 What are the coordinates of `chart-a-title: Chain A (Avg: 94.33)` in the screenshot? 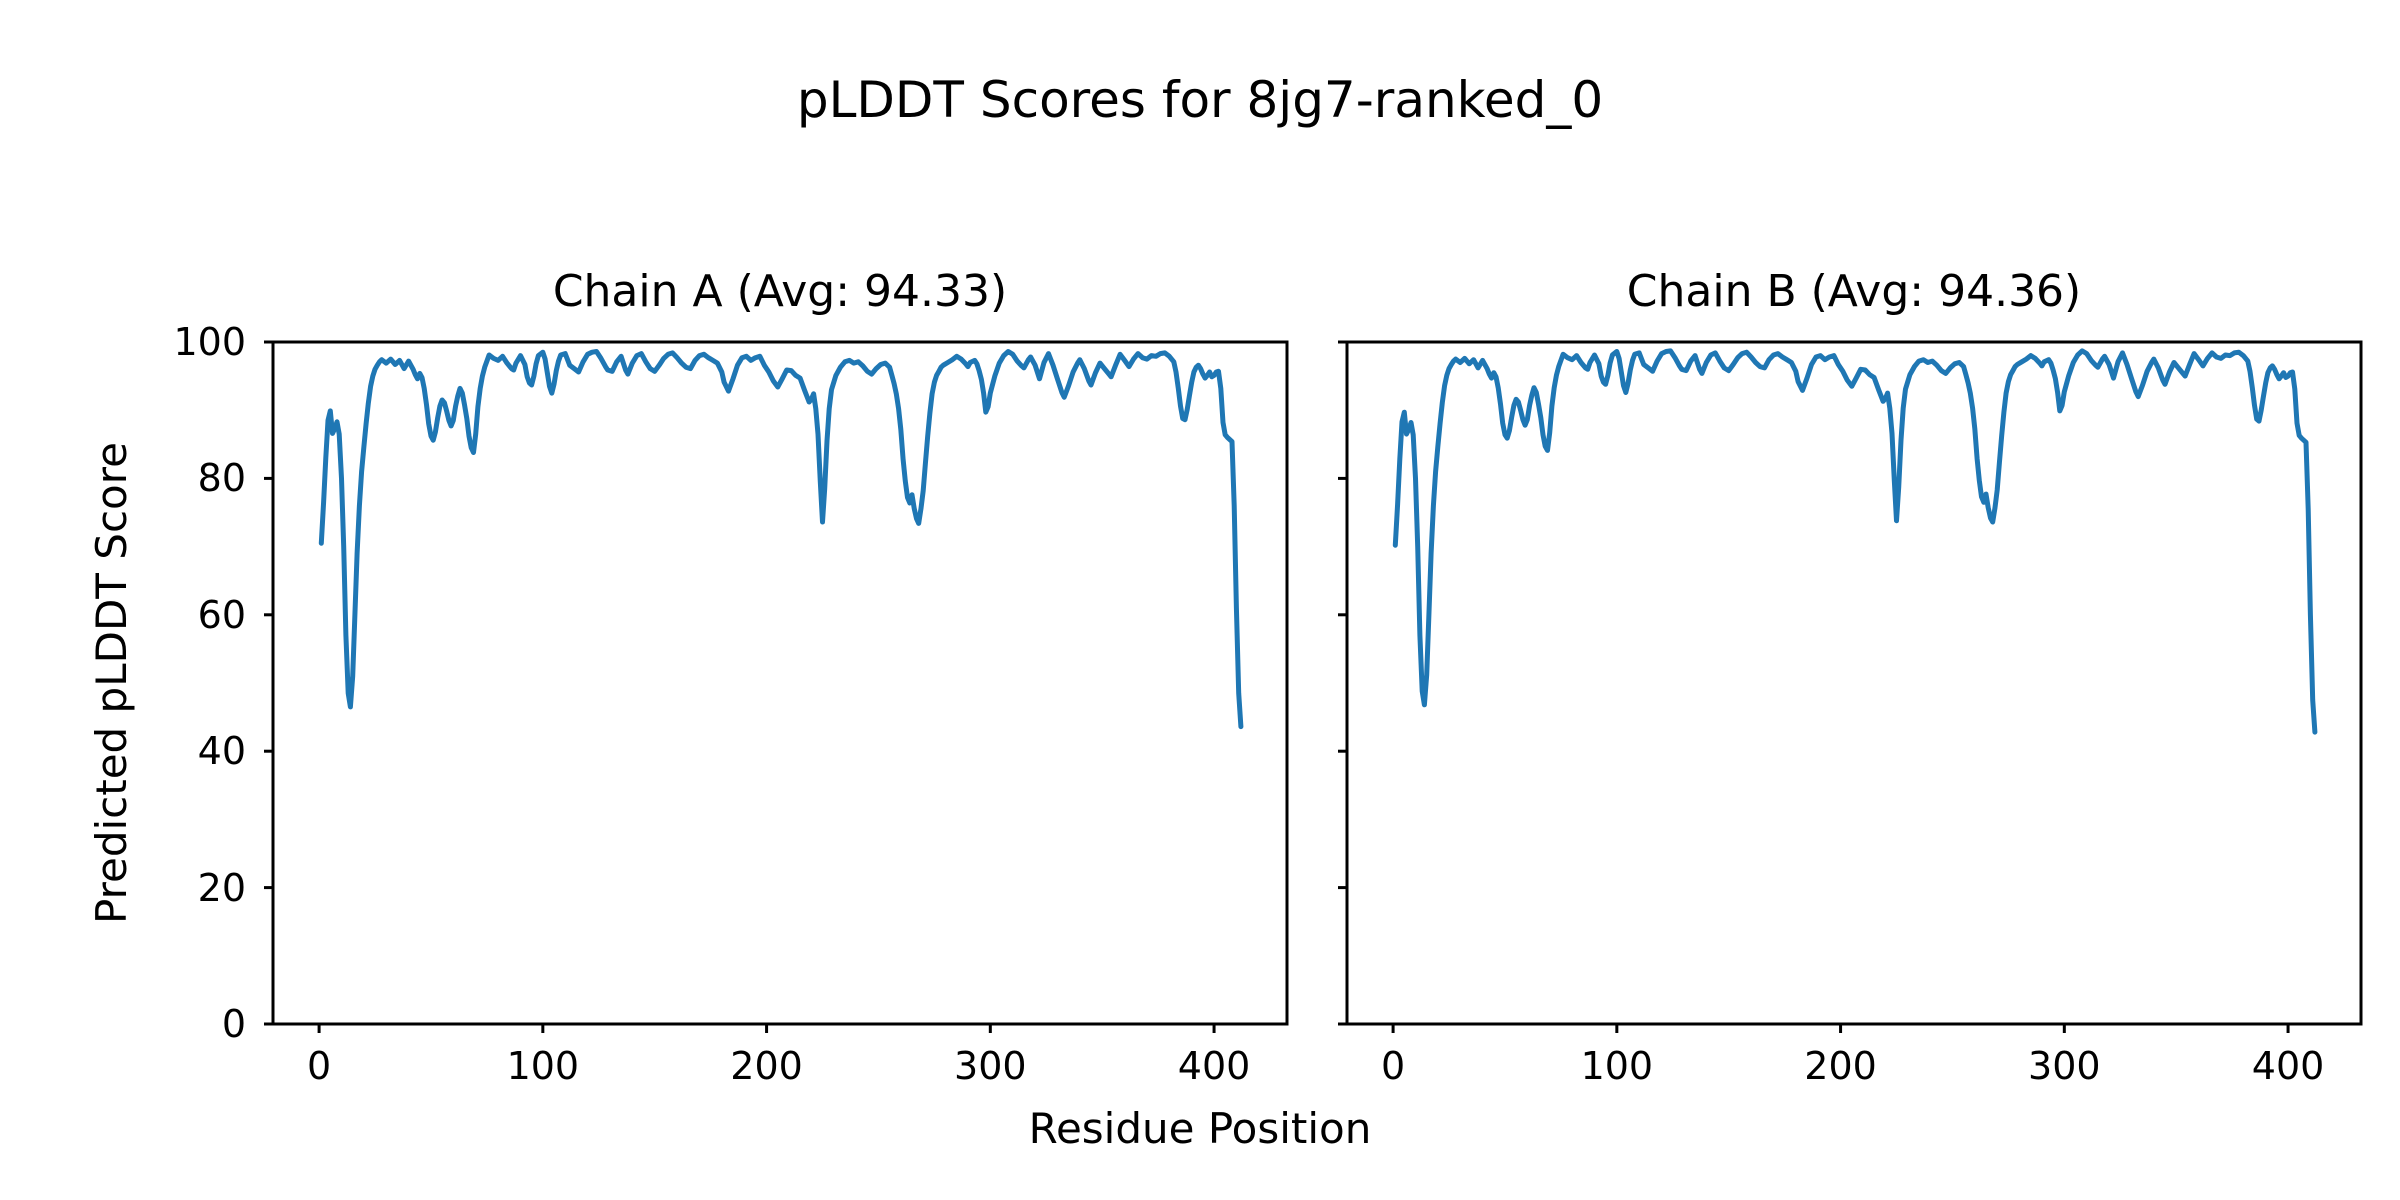 It's located at (780, 291).